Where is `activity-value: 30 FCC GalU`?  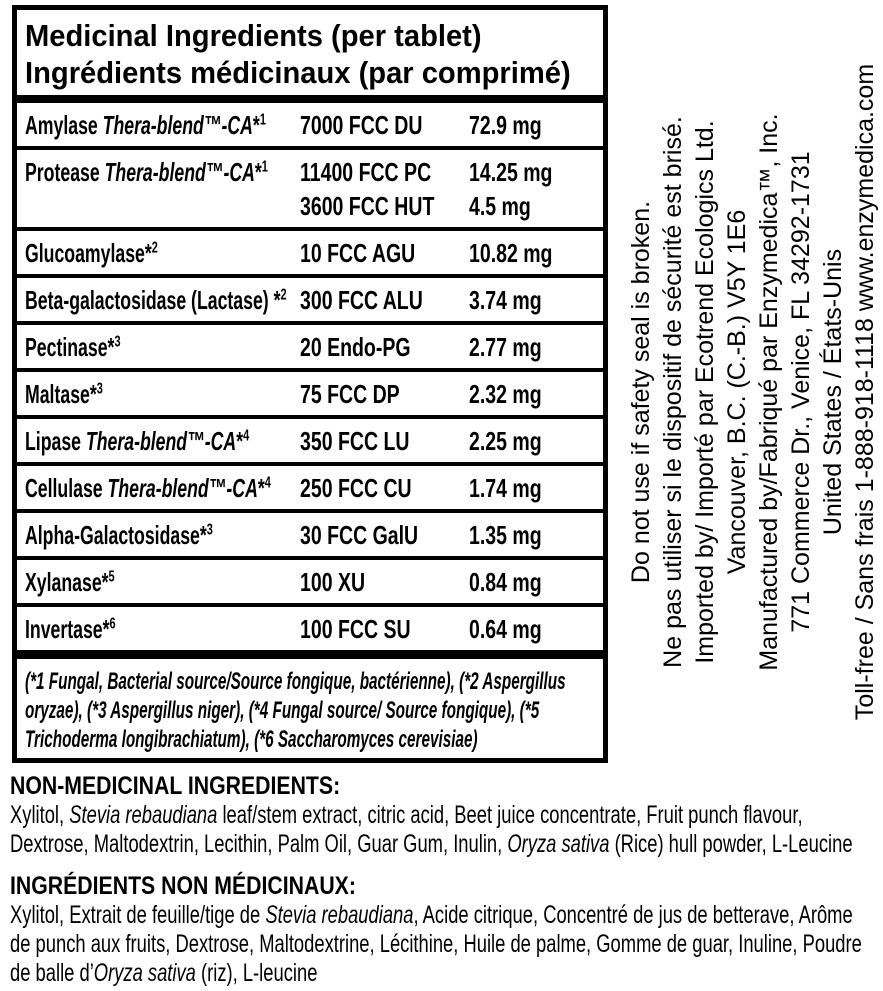
activity-value: 30 FCC GalU is located at coordinates (359, 535).